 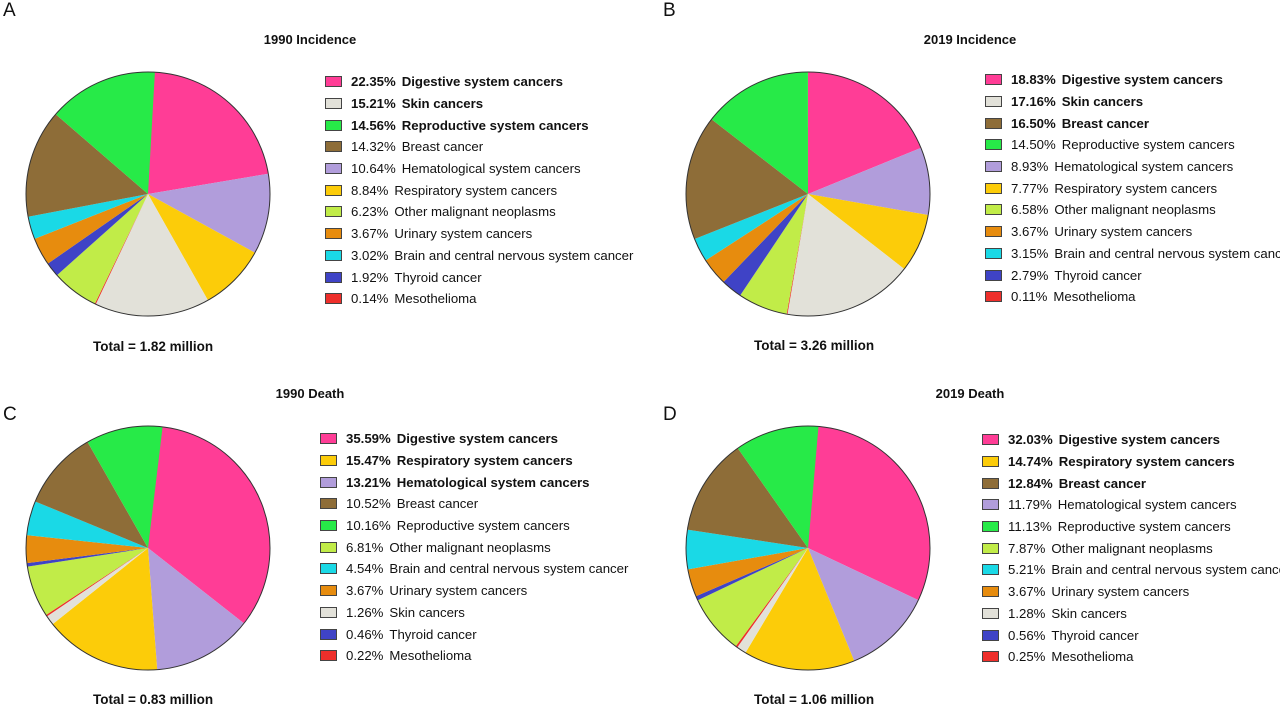 I want to click on legend-item: 1.28% Skin cancers, so click(x=1131, y=614).